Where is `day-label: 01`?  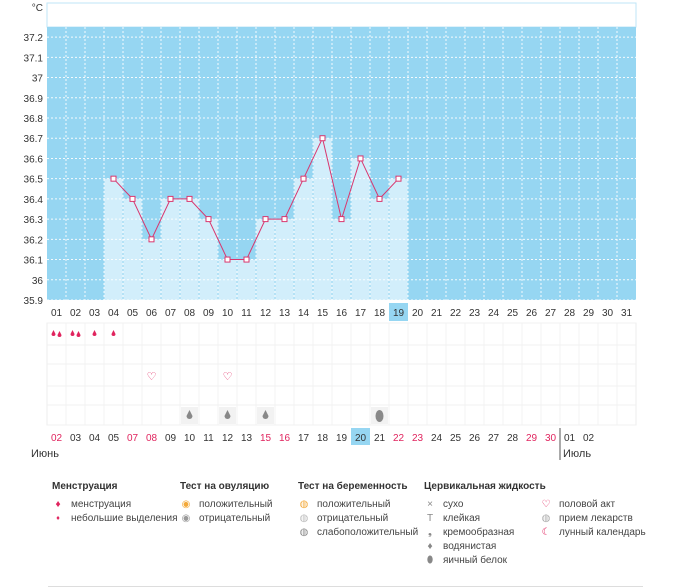
day-label: 01 is located at coordinates (57, 313).